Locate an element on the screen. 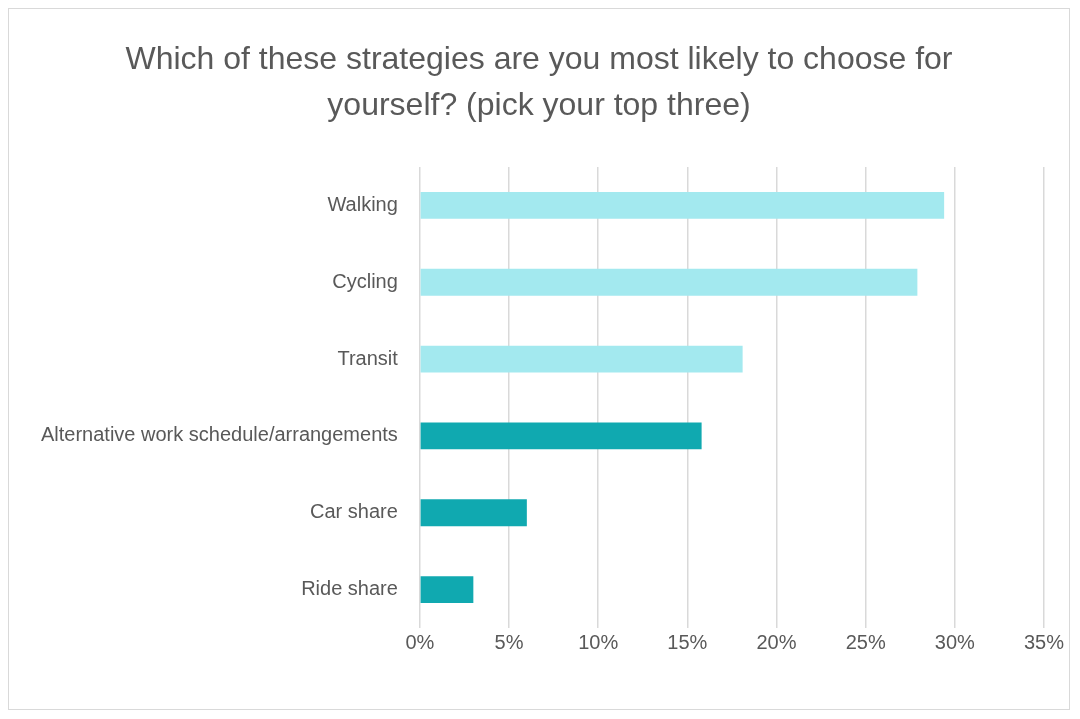  x-tick-label: 0% is located at coordinates (420, 641).